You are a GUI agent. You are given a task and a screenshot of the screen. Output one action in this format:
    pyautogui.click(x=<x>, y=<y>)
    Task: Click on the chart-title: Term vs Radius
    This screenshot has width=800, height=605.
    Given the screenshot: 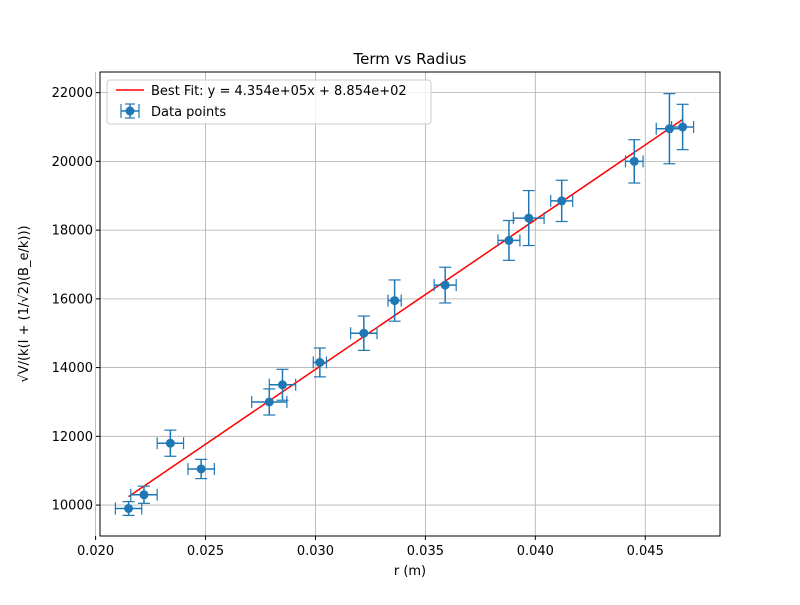 What is the action you would take?
    pyautogui.click(x=410, y=59)
    